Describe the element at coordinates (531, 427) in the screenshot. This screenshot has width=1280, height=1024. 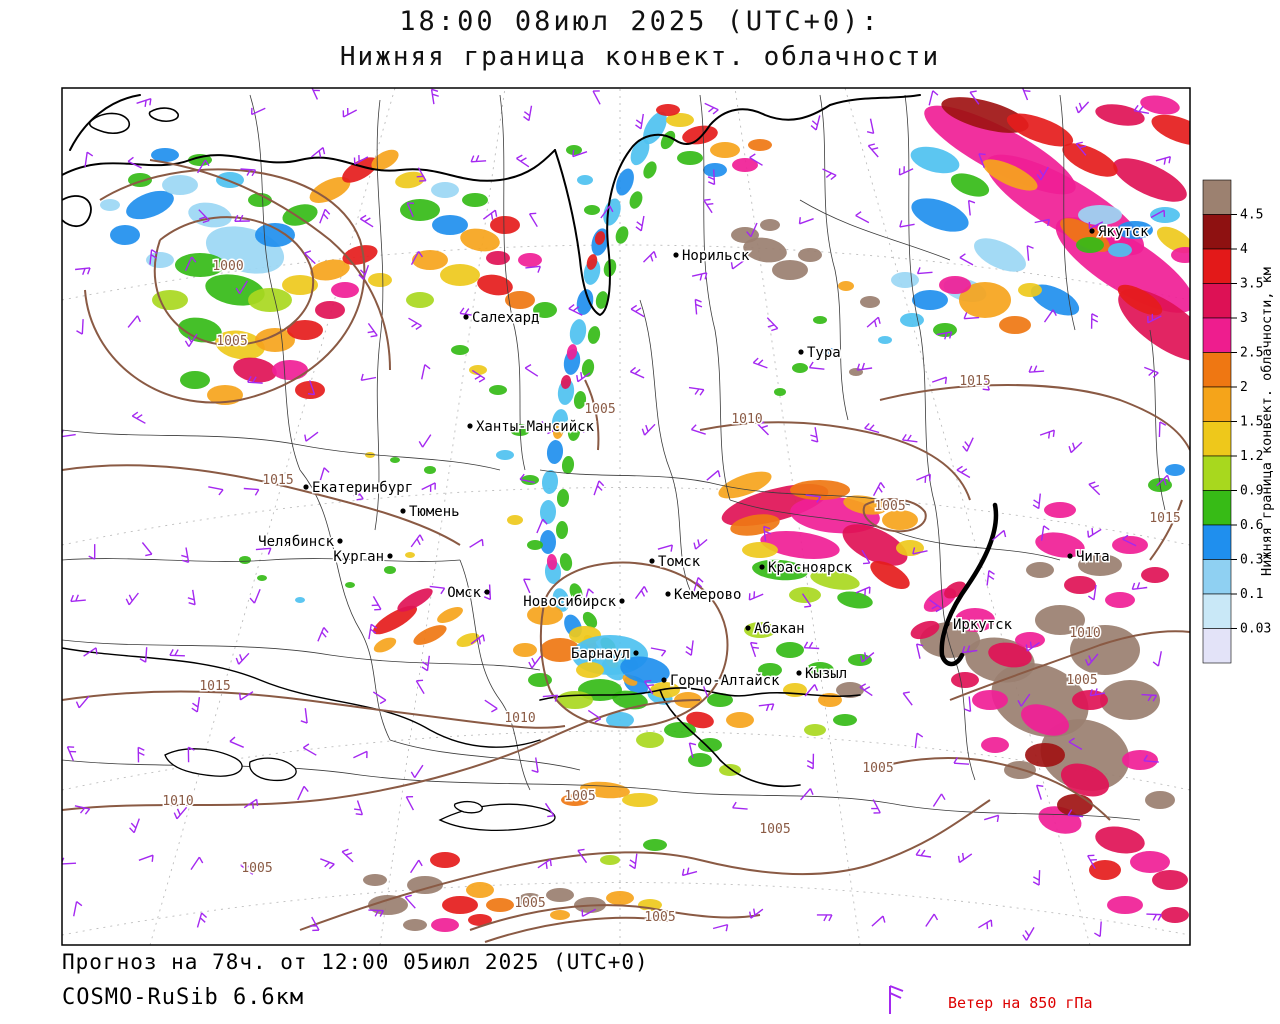
I see `city-marker: Ханты-Мансийск` at that location.